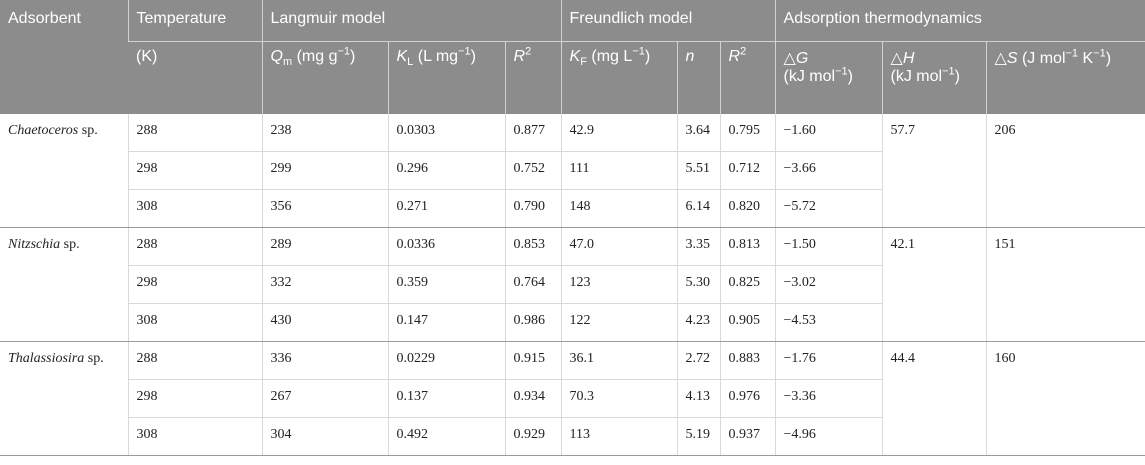 Image resolution: width=1145 pixels, height=465 pixels. Describe the element at coordinates (446, 436) in the screenshot. I see `kl-cell: 0.492` at that location.